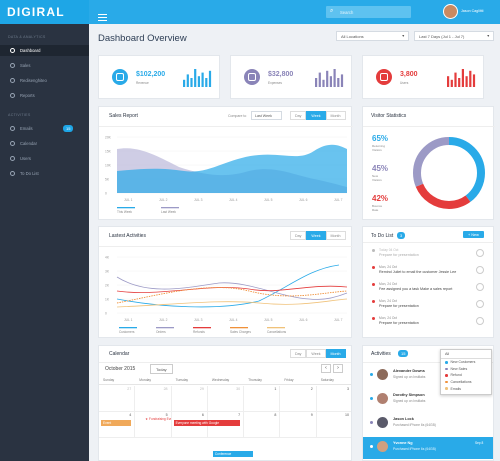 The height and width of the screenshot is (461, 500). Describe the element at coordinates (237, 116) in the screenshot. I see `compare-label: Compare to` at that location.